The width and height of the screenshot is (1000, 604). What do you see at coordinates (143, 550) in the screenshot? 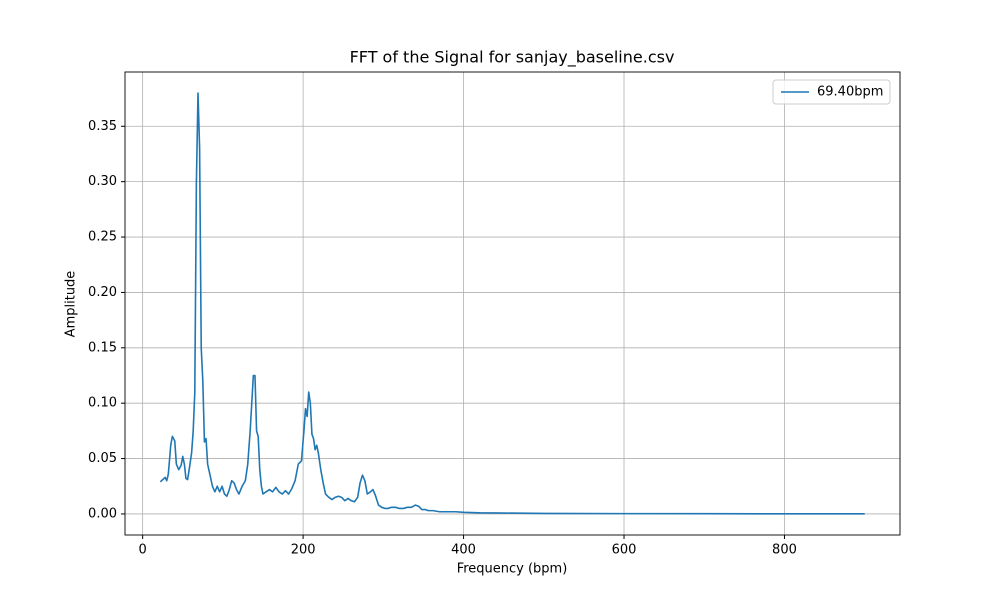
I see `x-tick-label: 0` at bounding box center [143, 550].